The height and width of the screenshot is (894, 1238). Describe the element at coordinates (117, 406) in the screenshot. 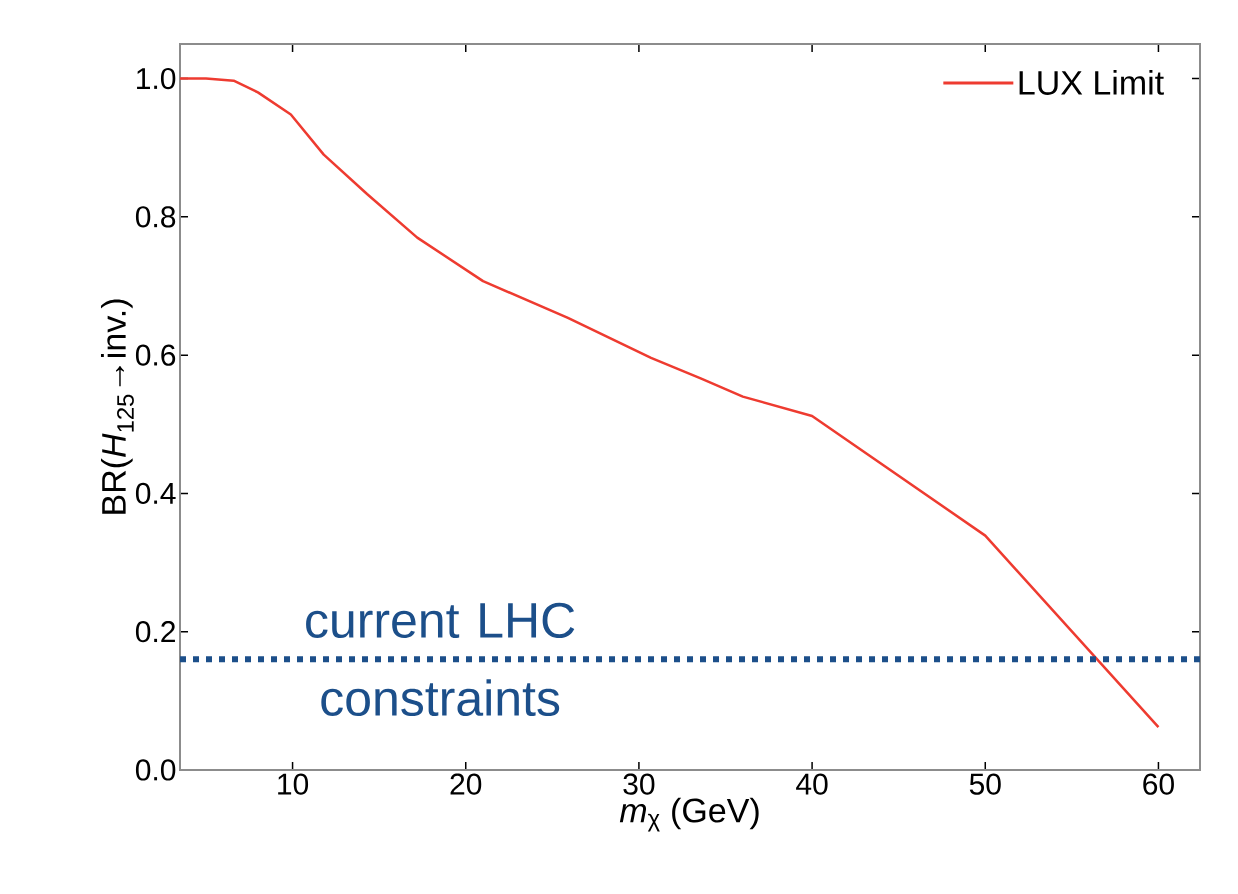

I see `y-axis-title: BR(H$_{125}$→inv.)` at that location.